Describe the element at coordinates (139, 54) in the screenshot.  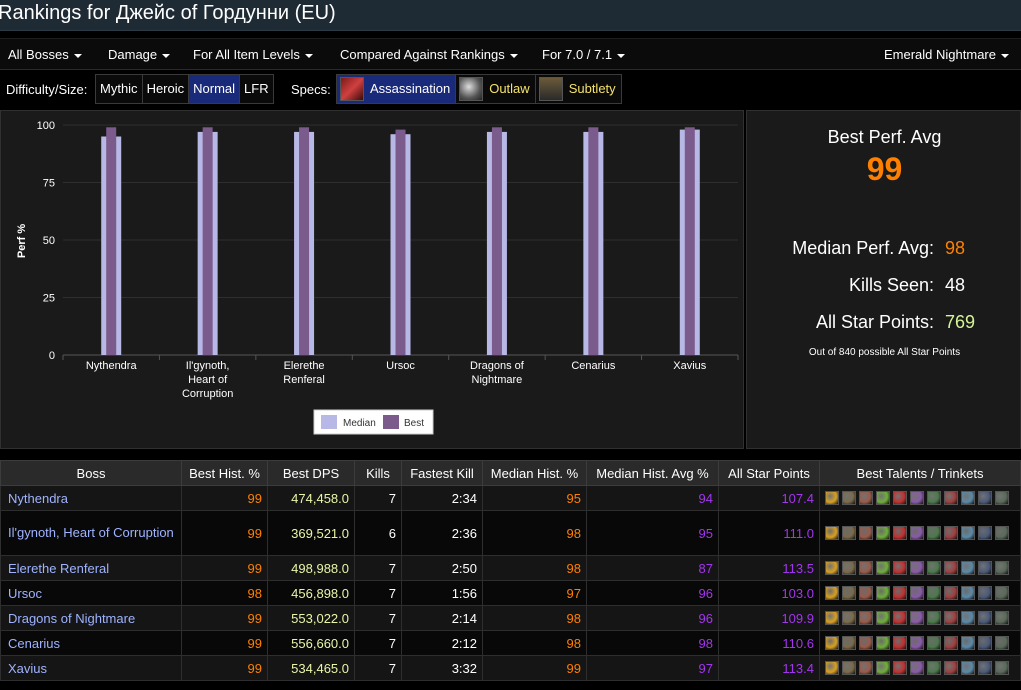
I see `metric-dropdown: Damage` at that location.